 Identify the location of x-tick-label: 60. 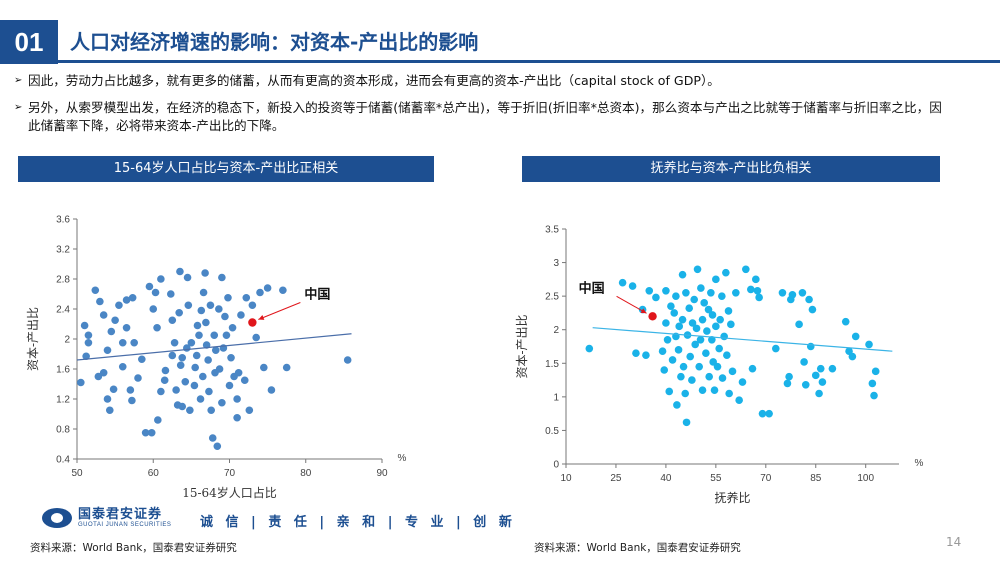
(154, 473).